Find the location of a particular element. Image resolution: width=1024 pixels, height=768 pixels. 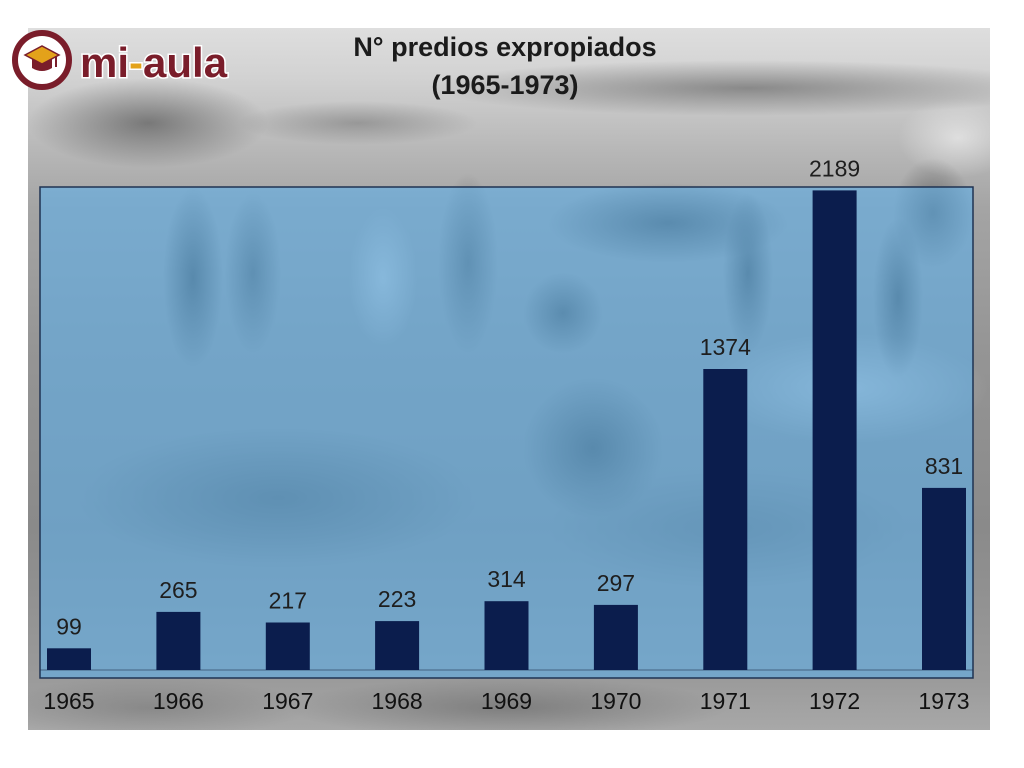

x-tick-label-1967: 1967 is located at coordinates (287, 701).